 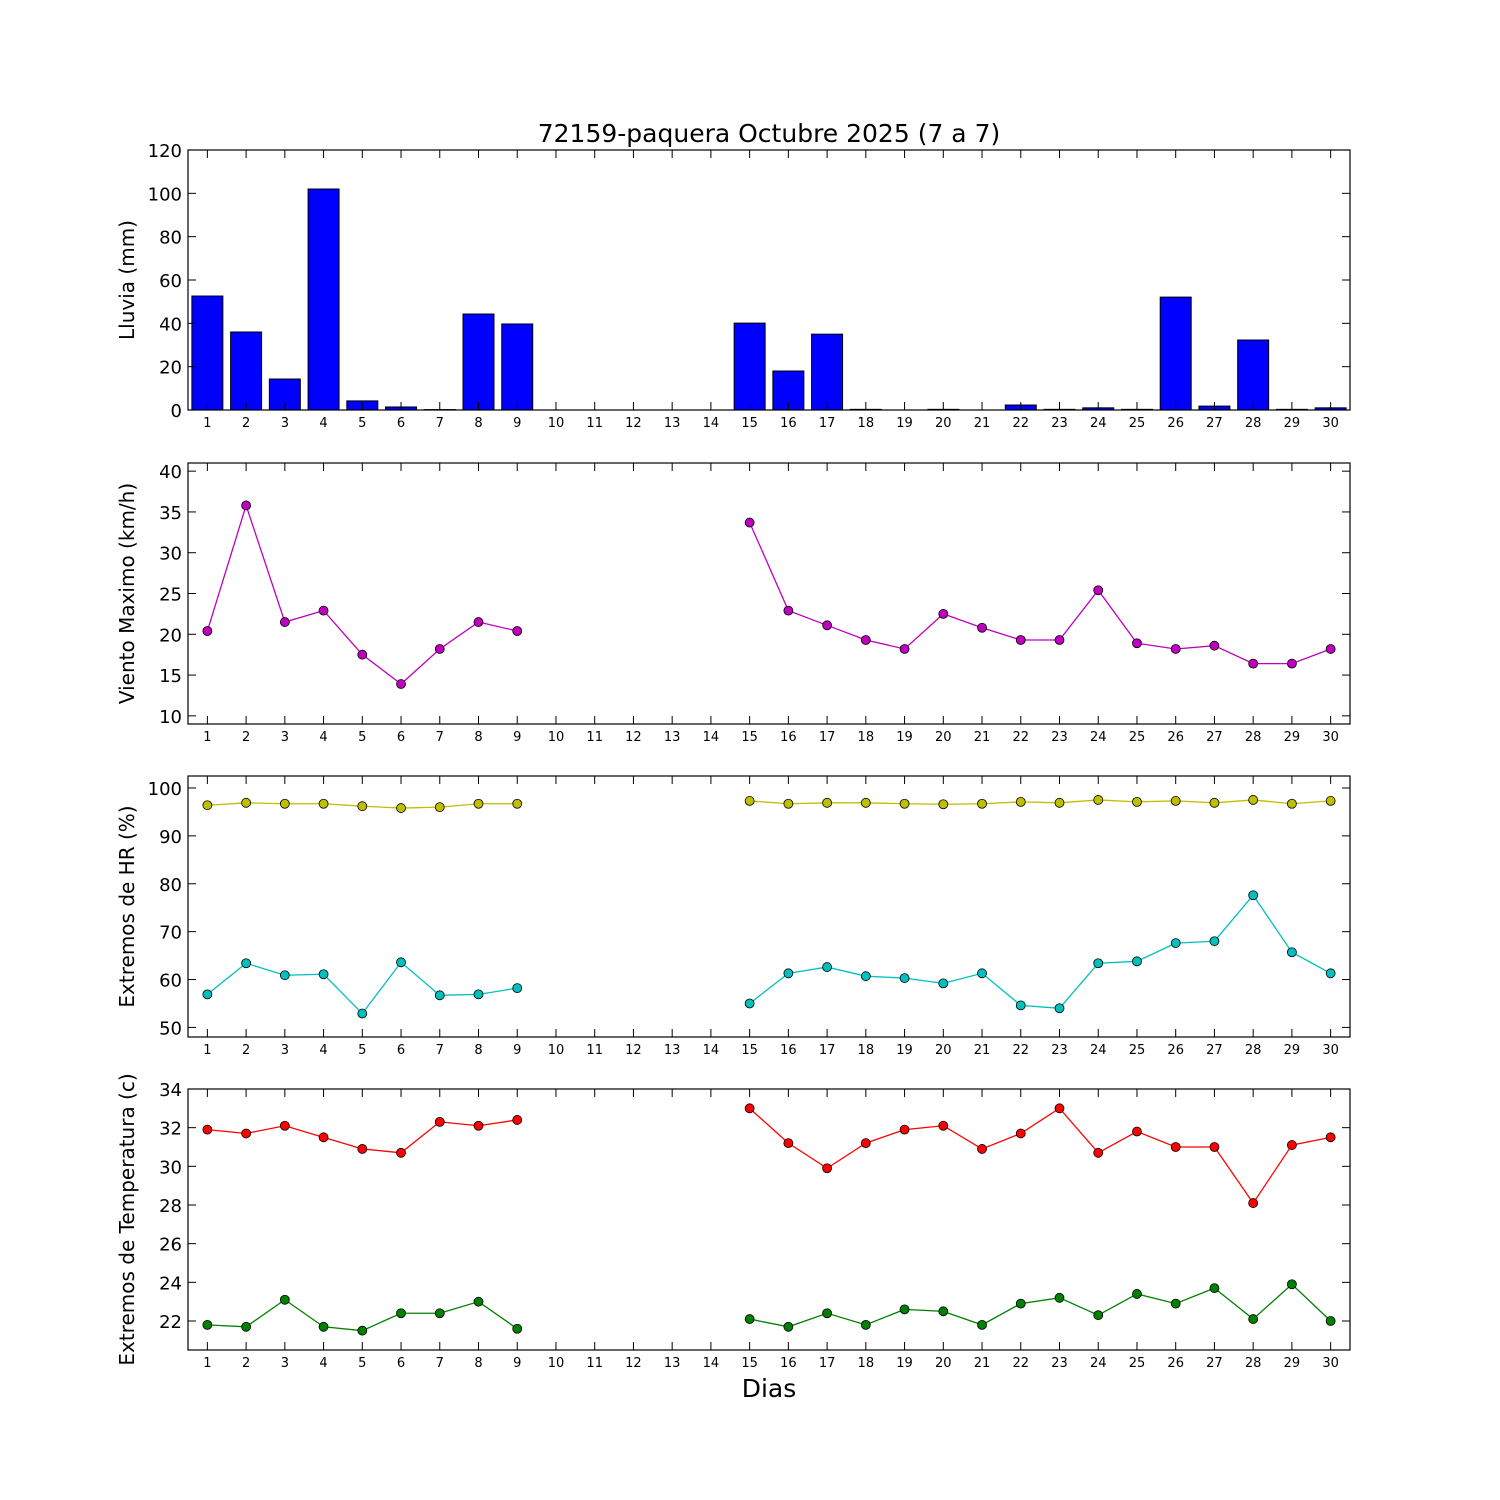 I want to click on x-tick-label: 2, so click(x=246, y=1363).